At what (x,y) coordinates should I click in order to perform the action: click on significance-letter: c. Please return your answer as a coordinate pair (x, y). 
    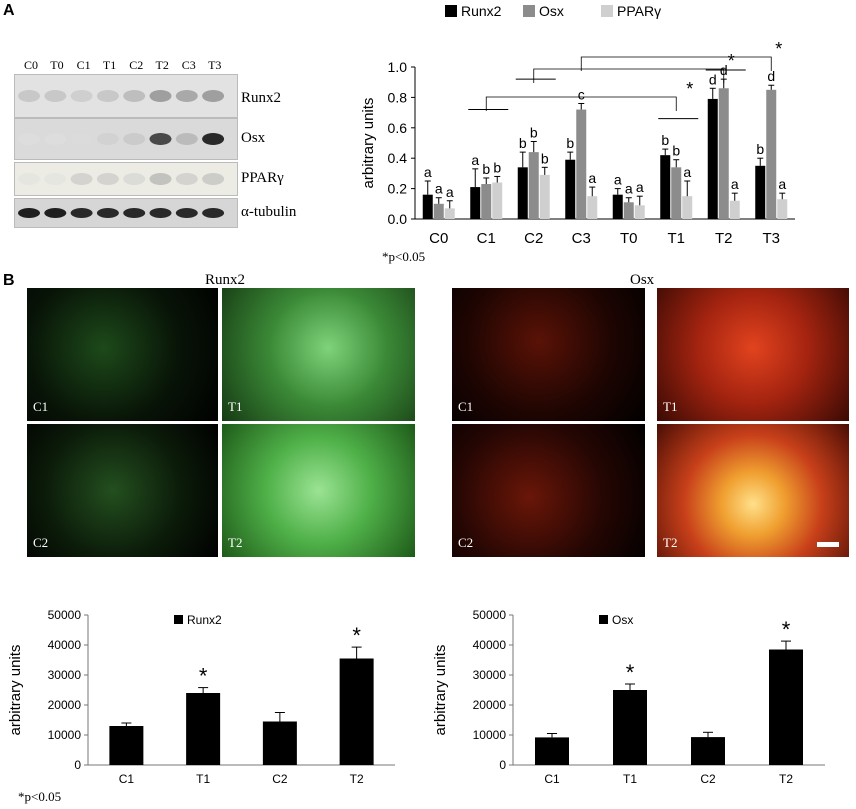
    Looking at the image, I should click on (581, 94).